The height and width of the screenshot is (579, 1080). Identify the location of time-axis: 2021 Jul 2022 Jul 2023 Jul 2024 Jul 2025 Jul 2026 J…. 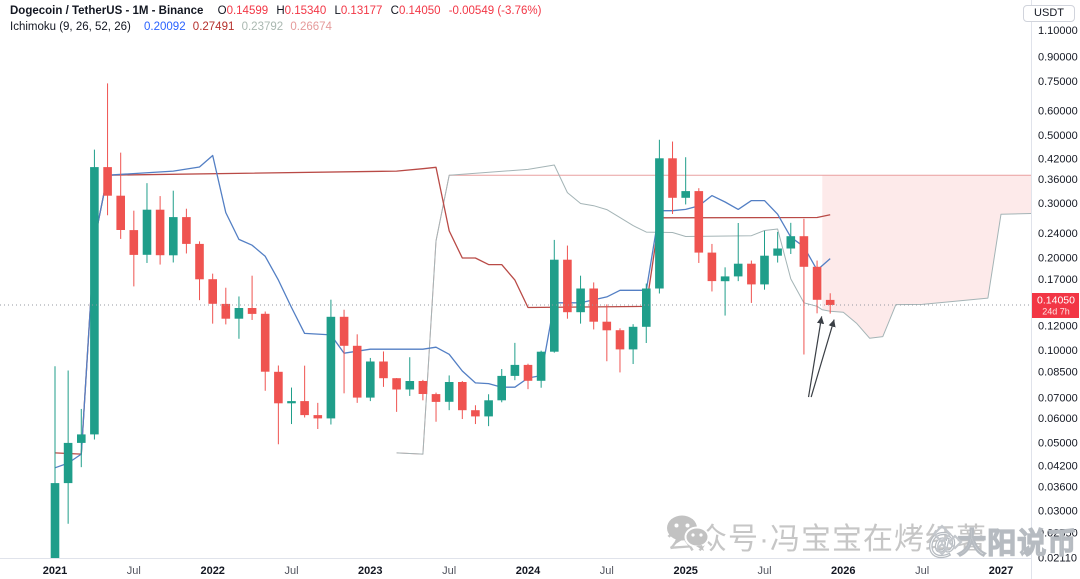
(528, 571).